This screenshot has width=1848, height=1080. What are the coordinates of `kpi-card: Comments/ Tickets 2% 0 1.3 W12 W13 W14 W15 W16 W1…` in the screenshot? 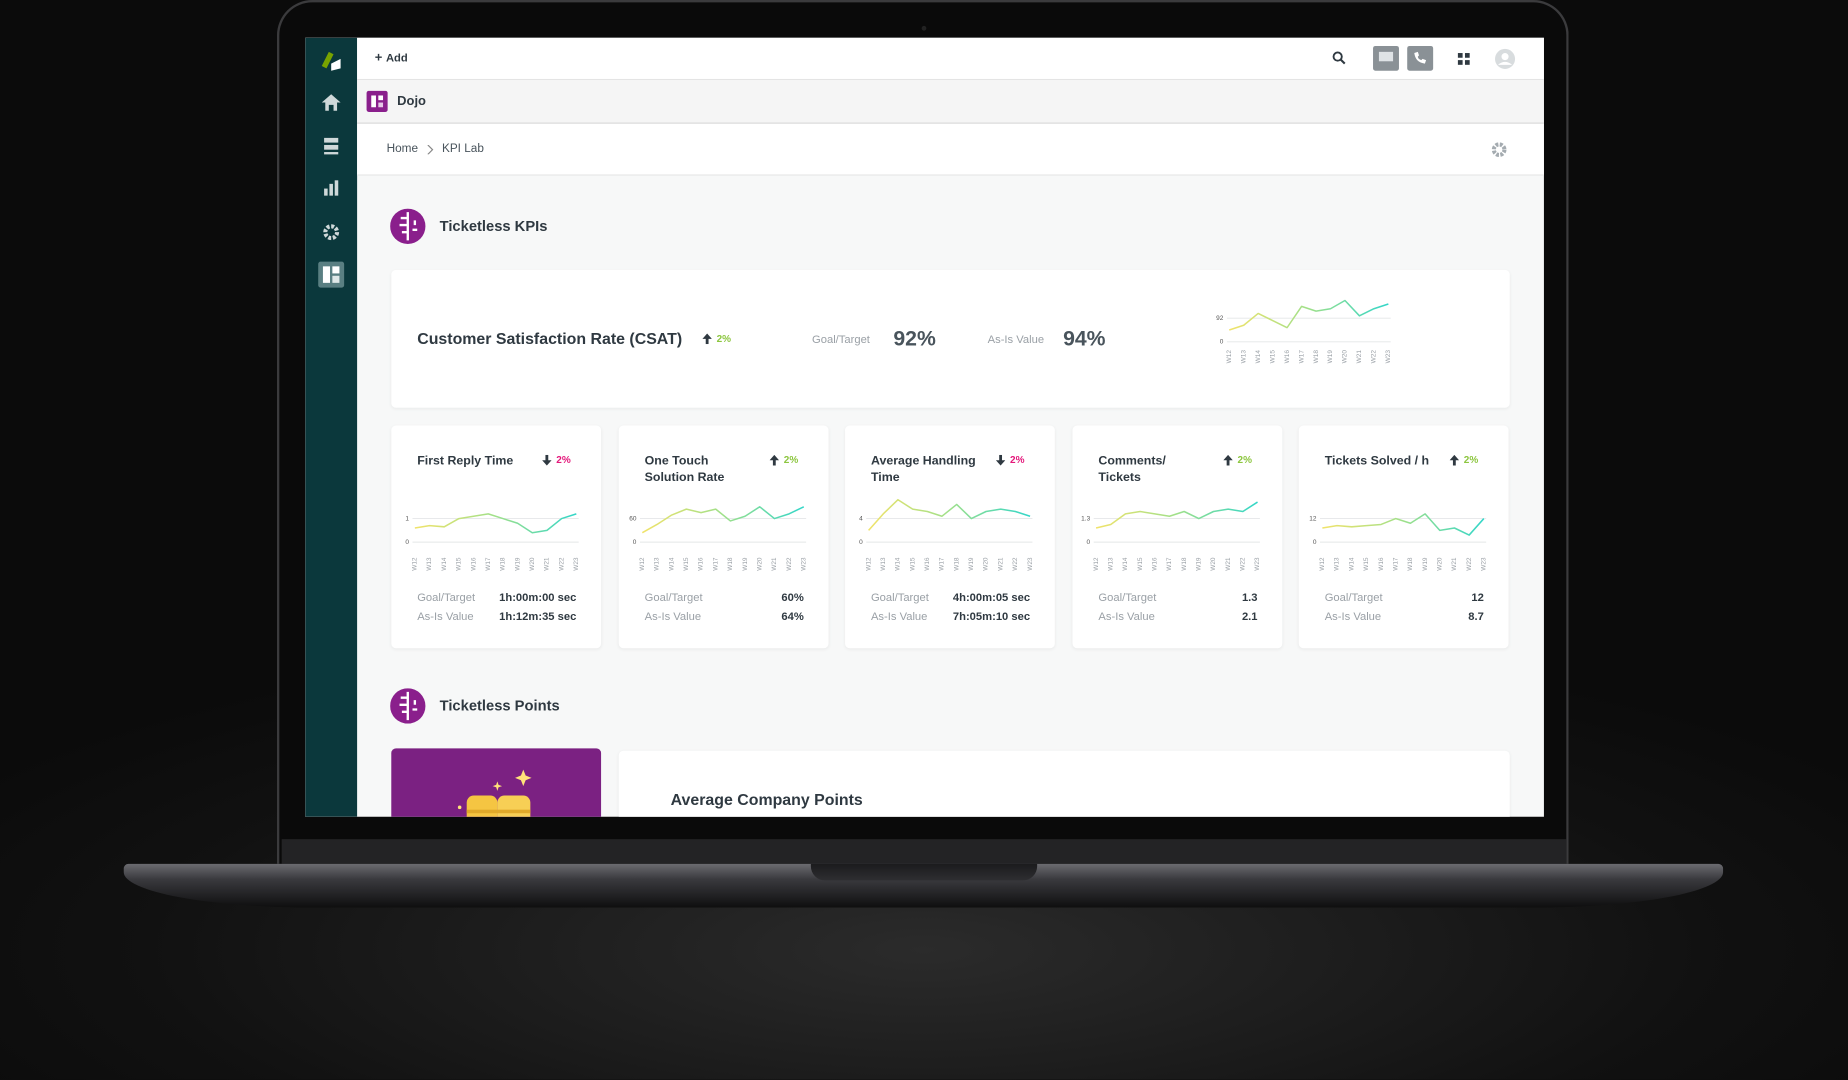 It's located at (1177, 537).